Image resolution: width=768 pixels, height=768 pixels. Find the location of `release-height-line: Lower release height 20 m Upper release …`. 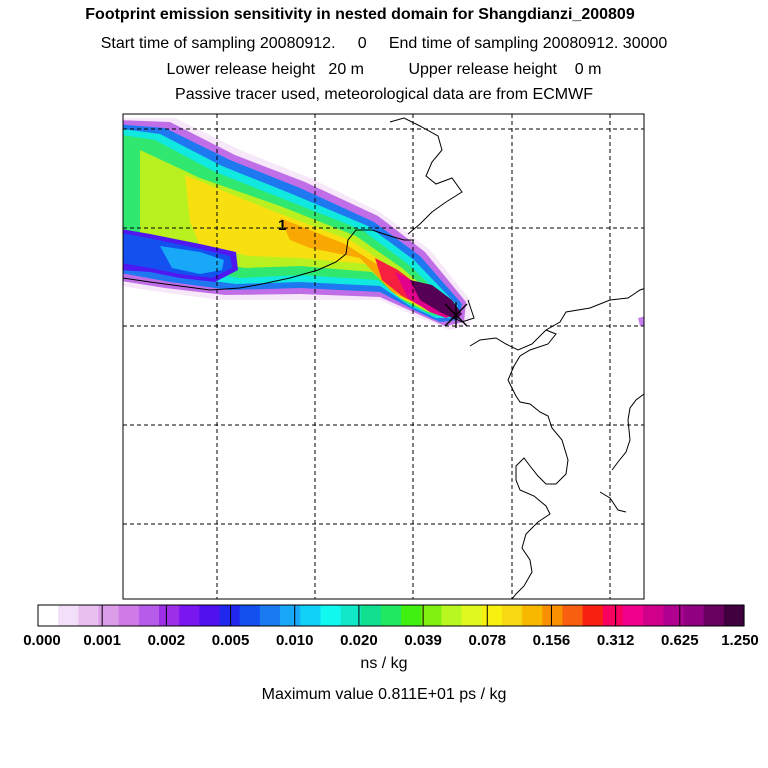

release-height-line: Lower release height 20 m Upper release … is located at coordinates (384, 69).